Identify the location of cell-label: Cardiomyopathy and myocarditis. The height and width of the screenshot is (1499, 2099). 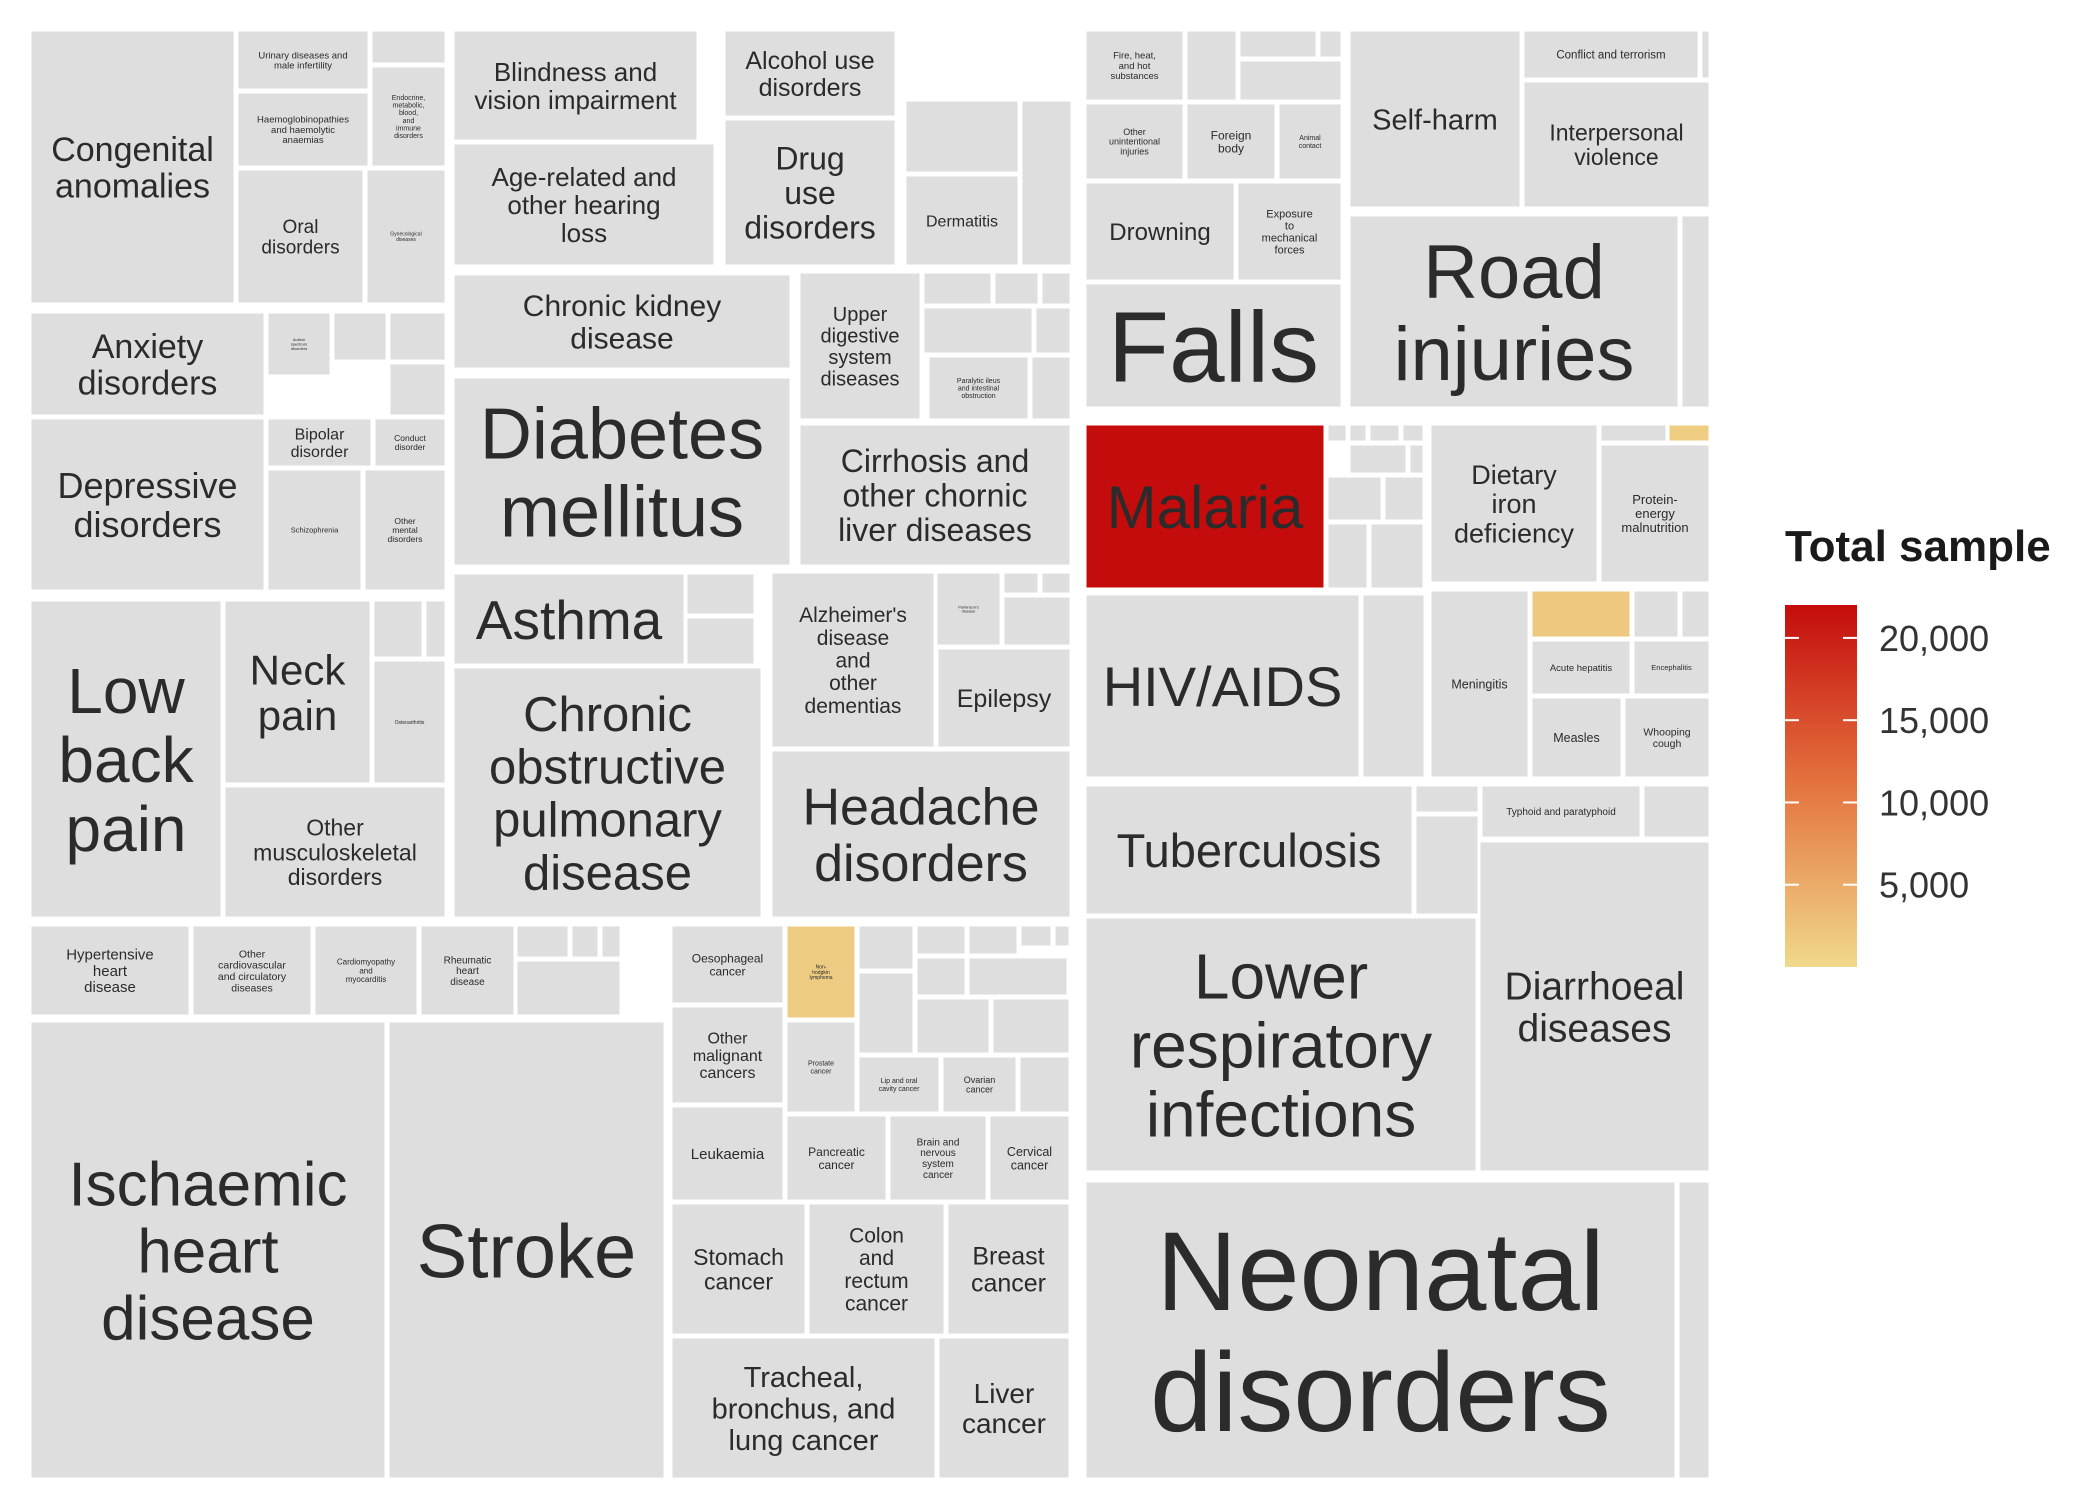
(366, 971).